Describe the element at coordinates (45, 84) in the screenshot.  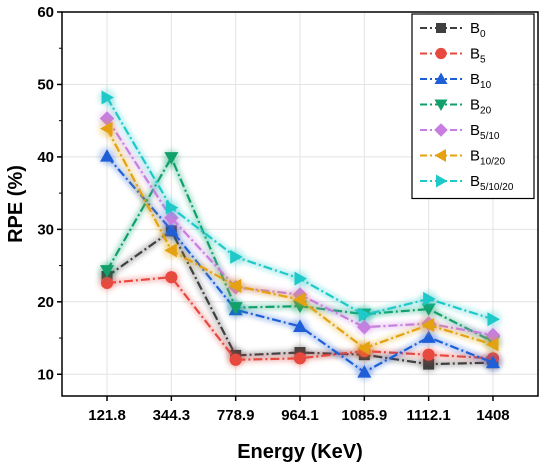
I see `y-tick-label: 50` at that location.